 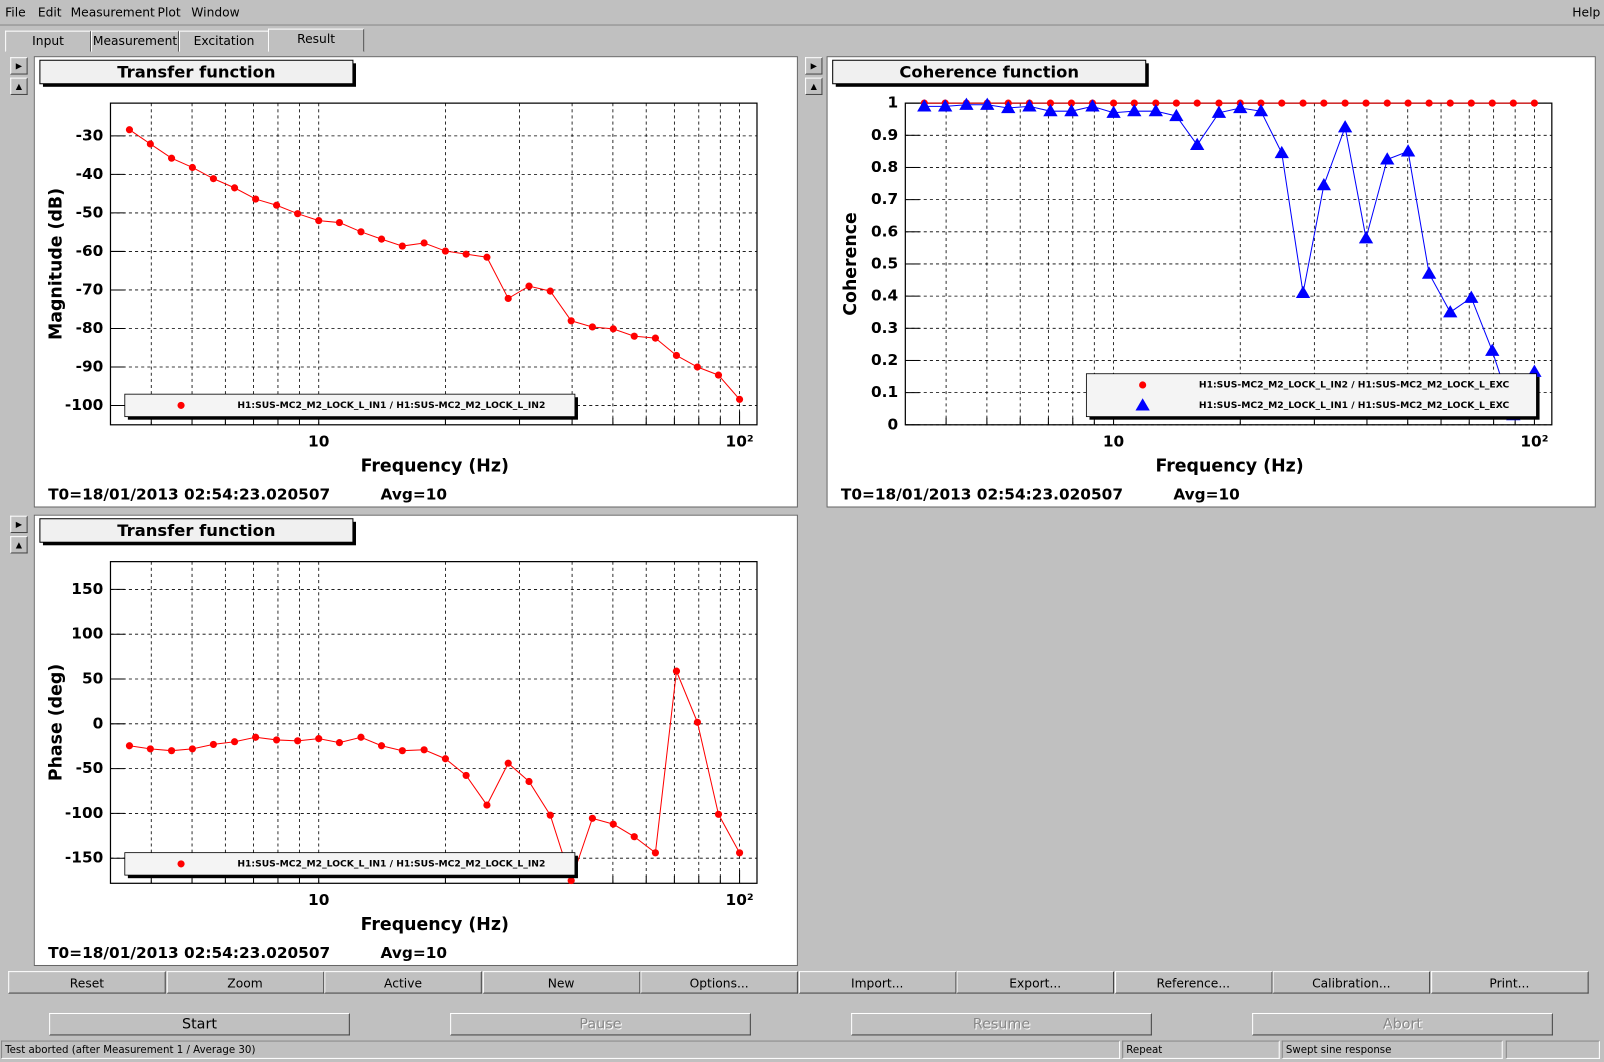 What do you see at coordinates (884, 199) in the screenshot?
I see `y-tick-label: 0.7` at bounding box center [884, 199].